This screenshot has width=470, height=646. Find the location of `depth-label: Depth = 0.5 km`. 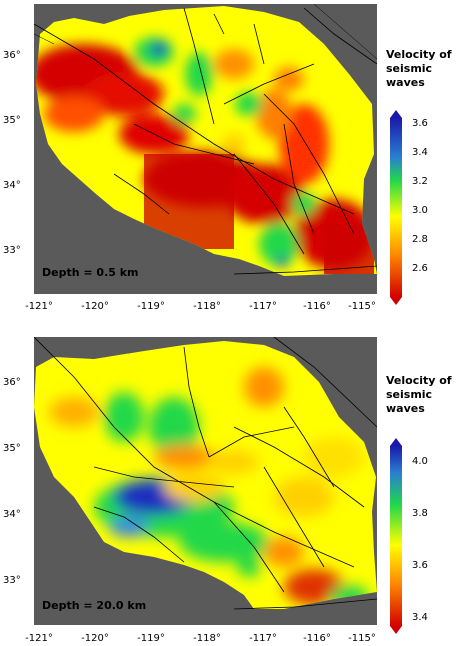

depth-label: Depth = 0.5 km is located at coordinates (90, 272).